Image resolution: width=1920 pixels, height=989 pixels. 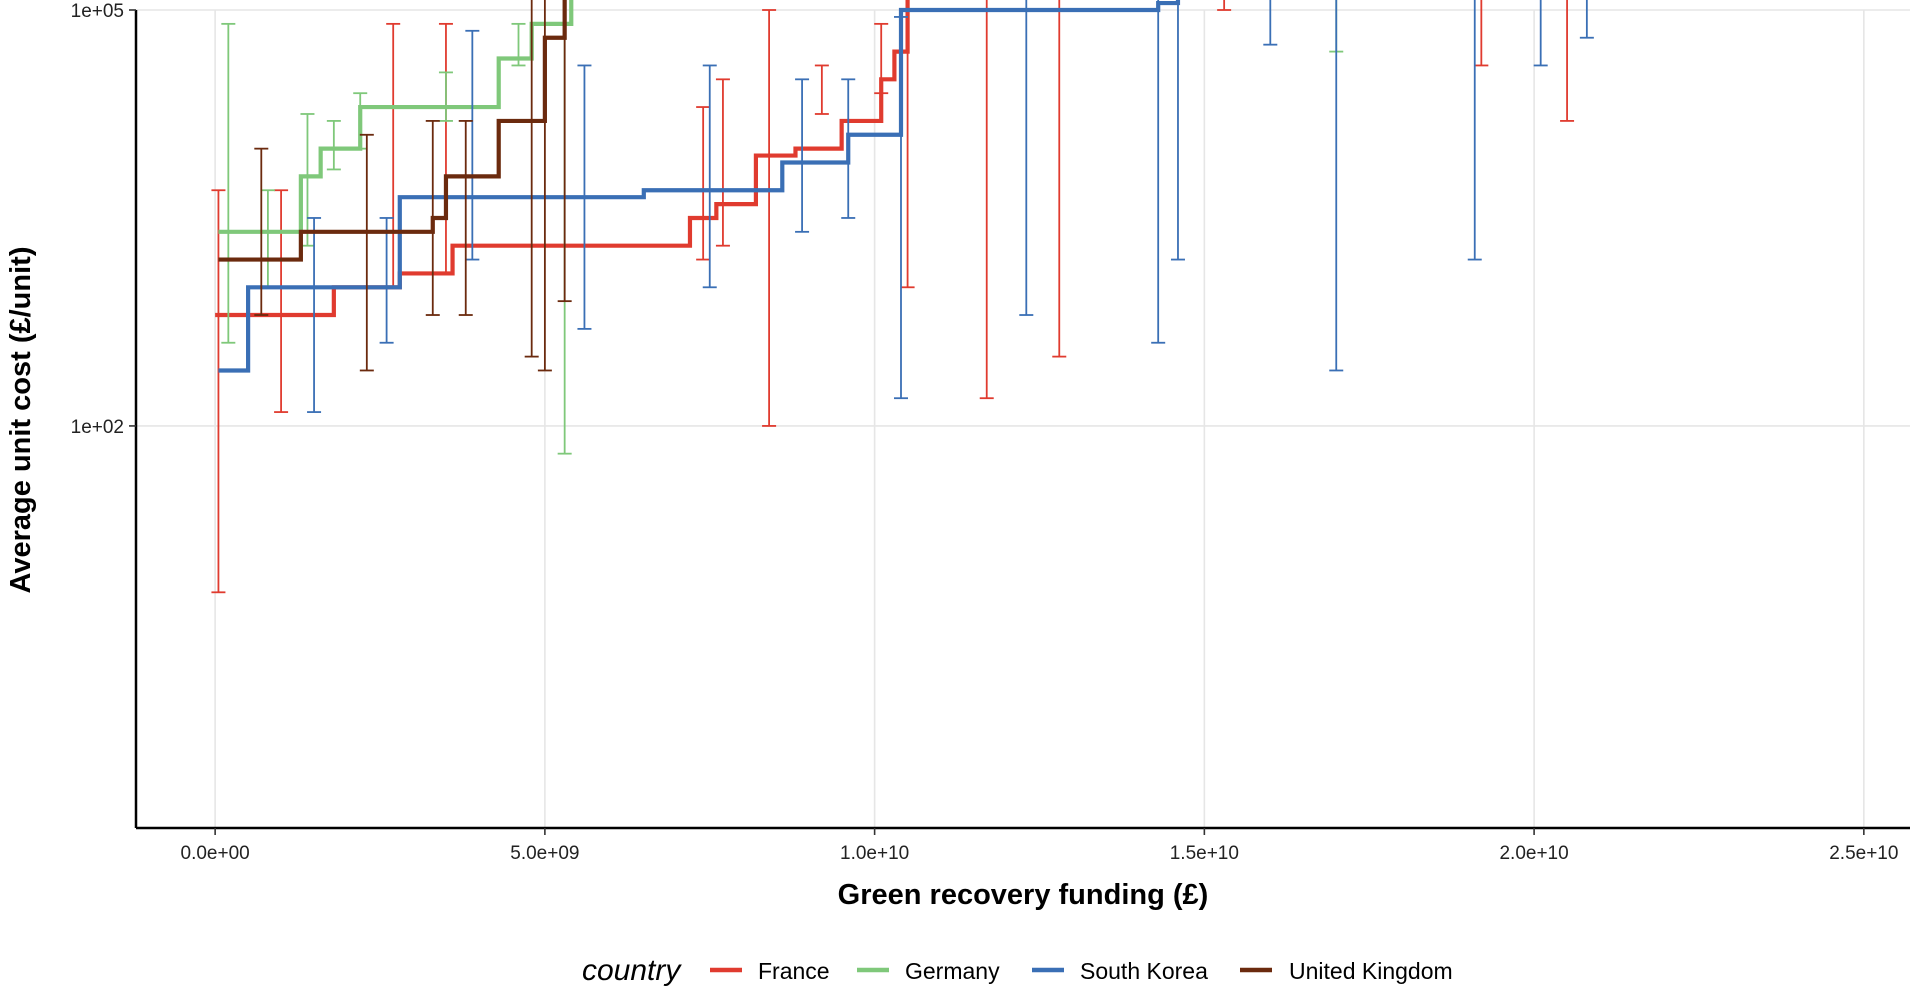 I want to click on x-axis-title: Green recovery funding (£), so click(x=1023, y=895).